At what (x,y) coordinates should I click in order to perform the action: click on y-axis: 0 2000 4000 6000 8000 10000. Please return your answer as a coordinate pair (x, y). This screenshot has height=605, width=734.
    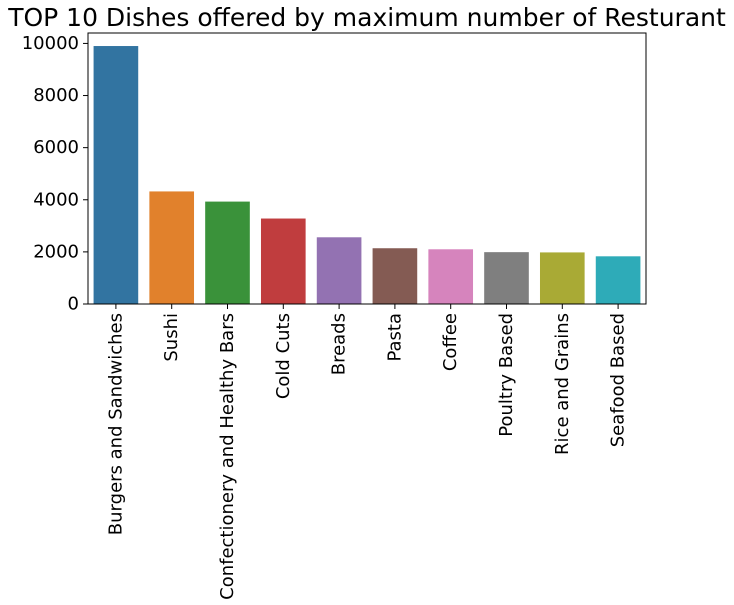
    Looking at the image, I should click on (55, 174).